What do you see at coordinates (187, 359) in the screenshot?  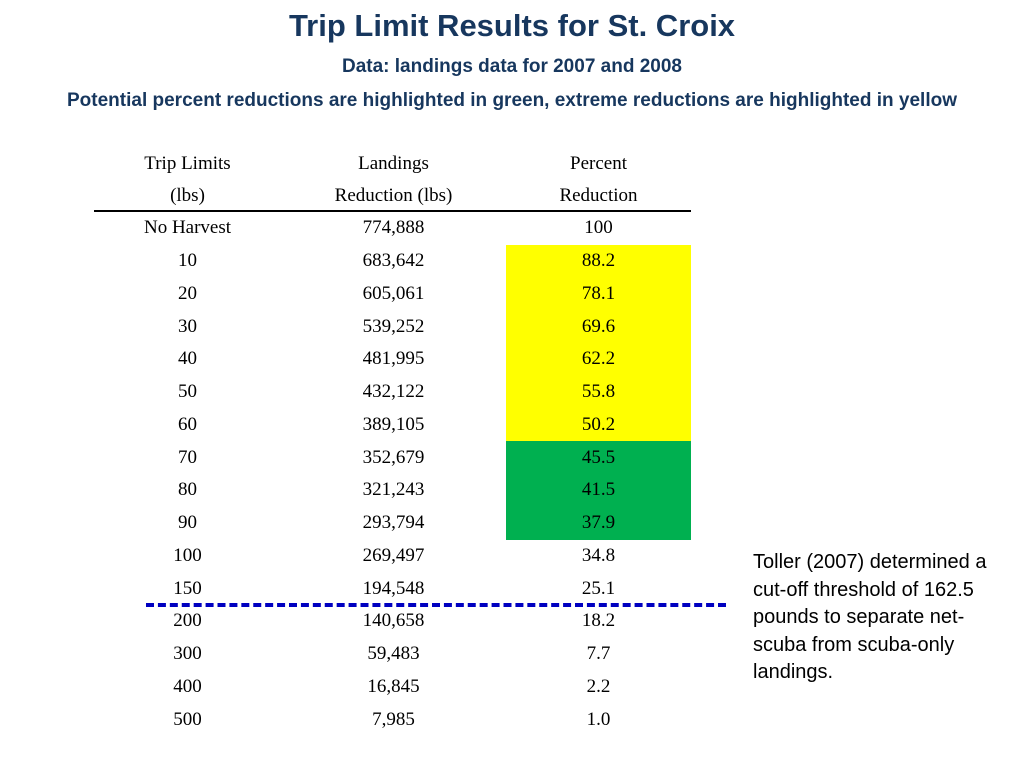 I see `trip-limit-cell: 40` at bounding box center [187, 359].